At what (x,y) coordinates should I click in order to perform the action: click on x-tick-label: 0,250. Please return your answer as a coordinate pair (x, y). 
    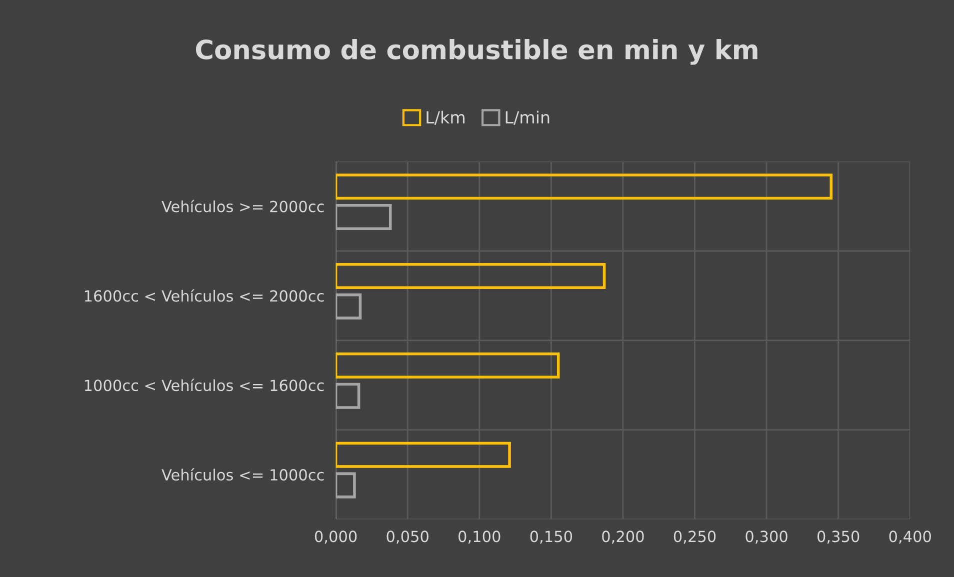
    Looking at the image, I should click on (695, 537).